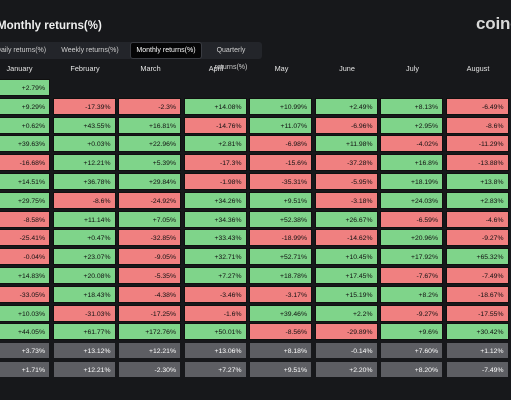 The image size is (511, 400). Describe the element at coordinates (411, 163) in the screenshot. I see `return-cell: +16.8%` at that location.